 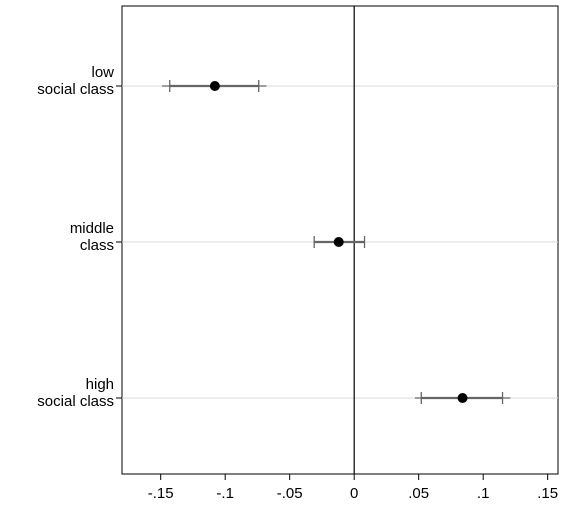 What do you see at coordinates (100, 384) in the screenshot?
I see `y-tick-label: high` at bounding box center [100, 384].